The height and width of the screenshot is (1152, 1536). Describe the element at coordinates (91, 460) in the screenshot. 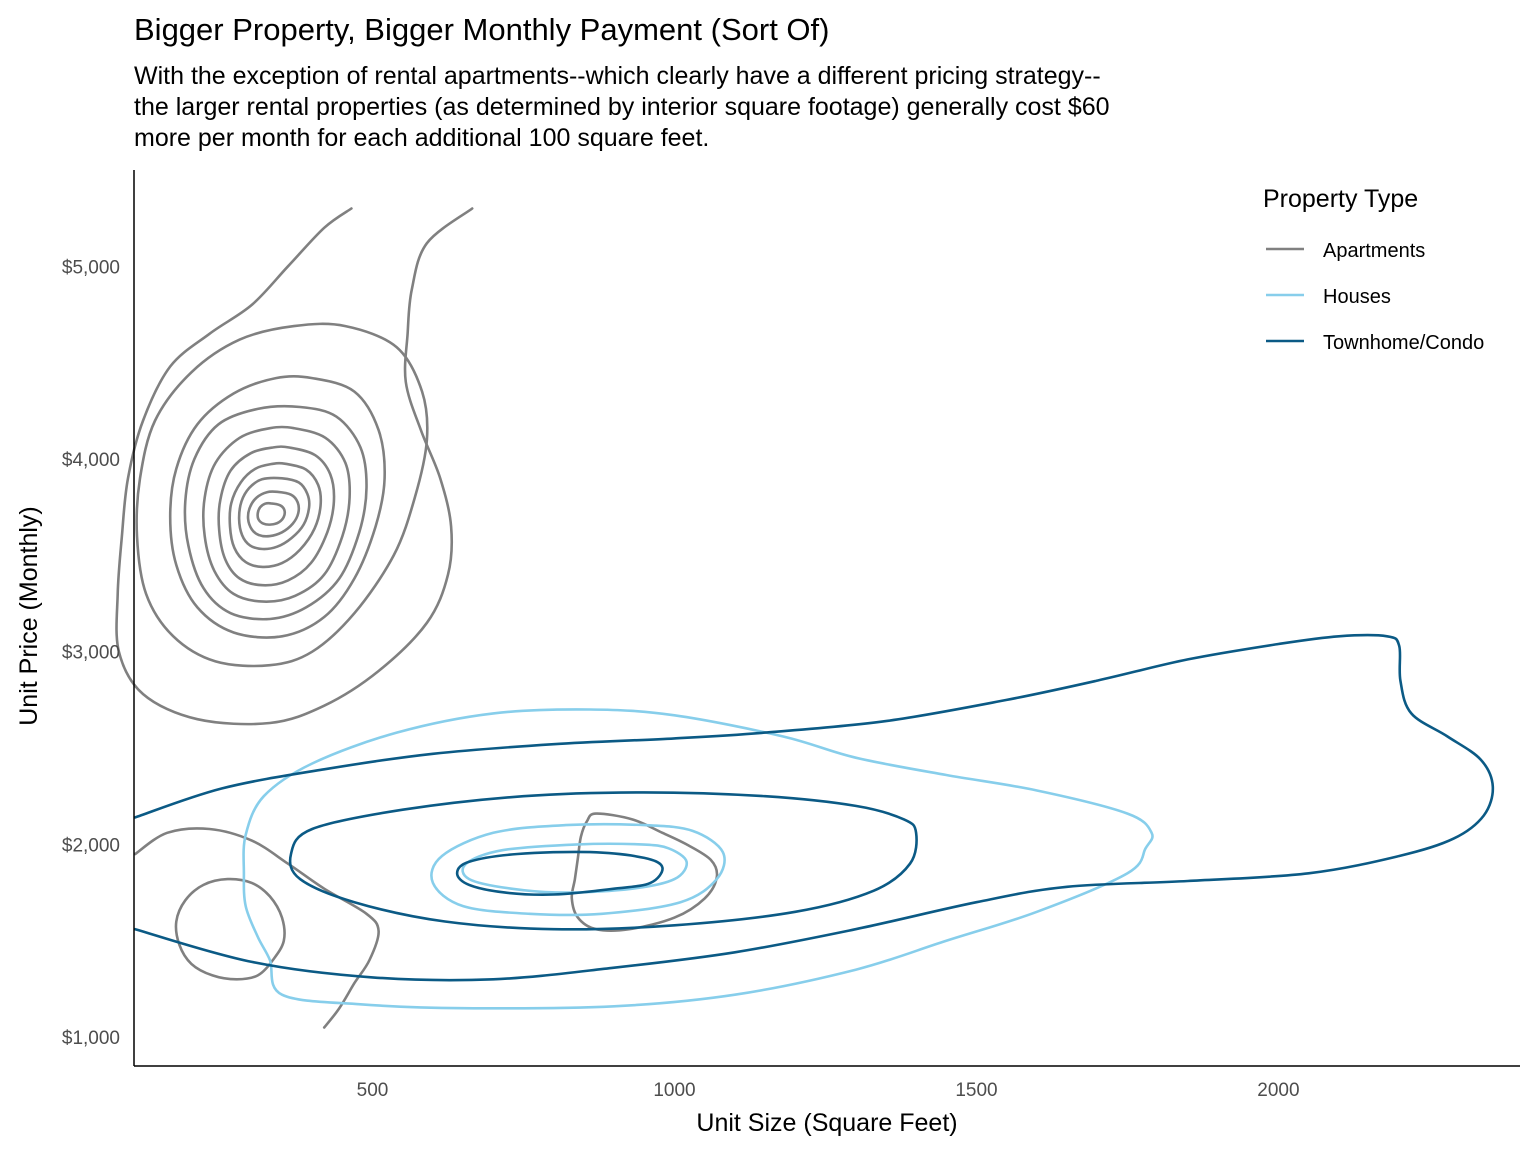

I see `y-tick-label: $4,000` at that location.